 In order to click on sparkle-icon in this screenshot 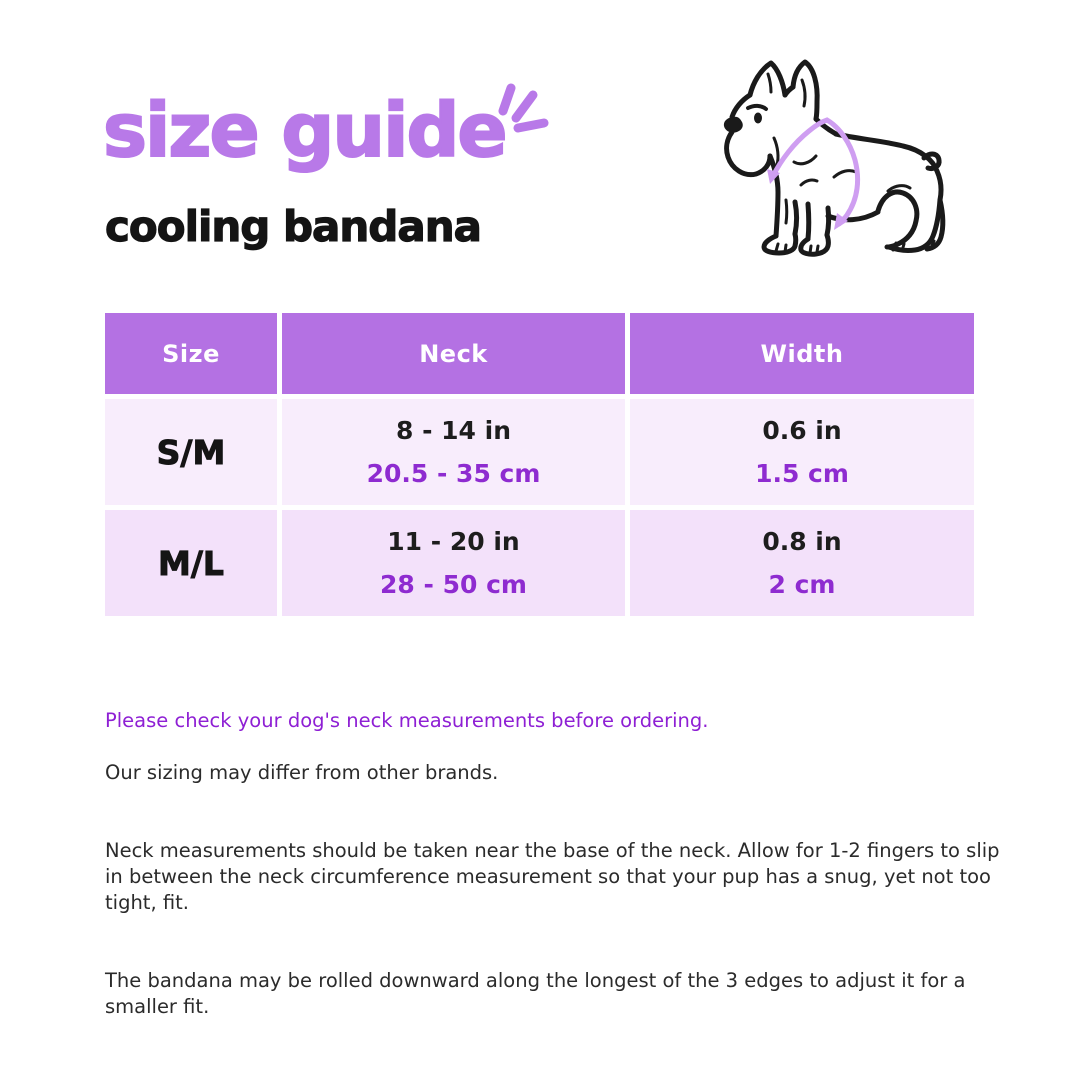, I will do `click(523, 108)`.